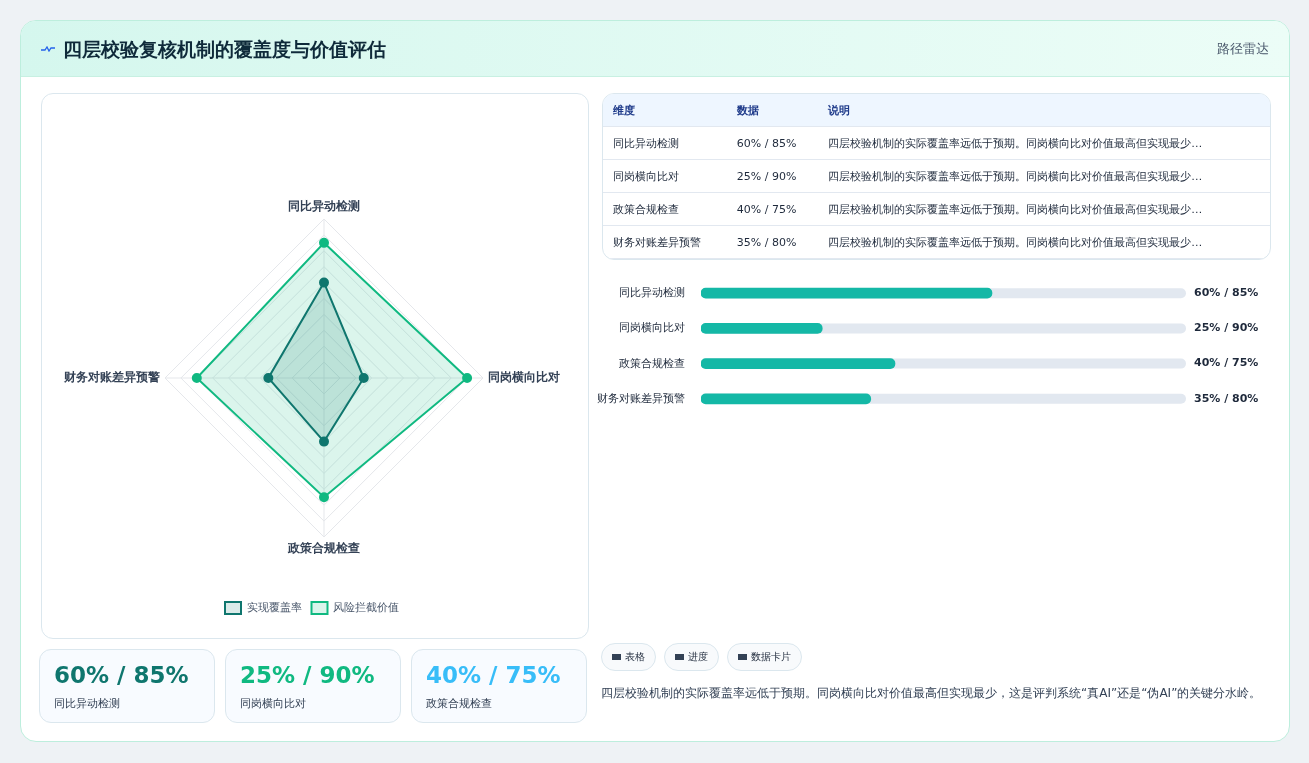 The image size is (1309, 763). I want to click on y-tick-label: 政策合规检查, so click(652, 362).